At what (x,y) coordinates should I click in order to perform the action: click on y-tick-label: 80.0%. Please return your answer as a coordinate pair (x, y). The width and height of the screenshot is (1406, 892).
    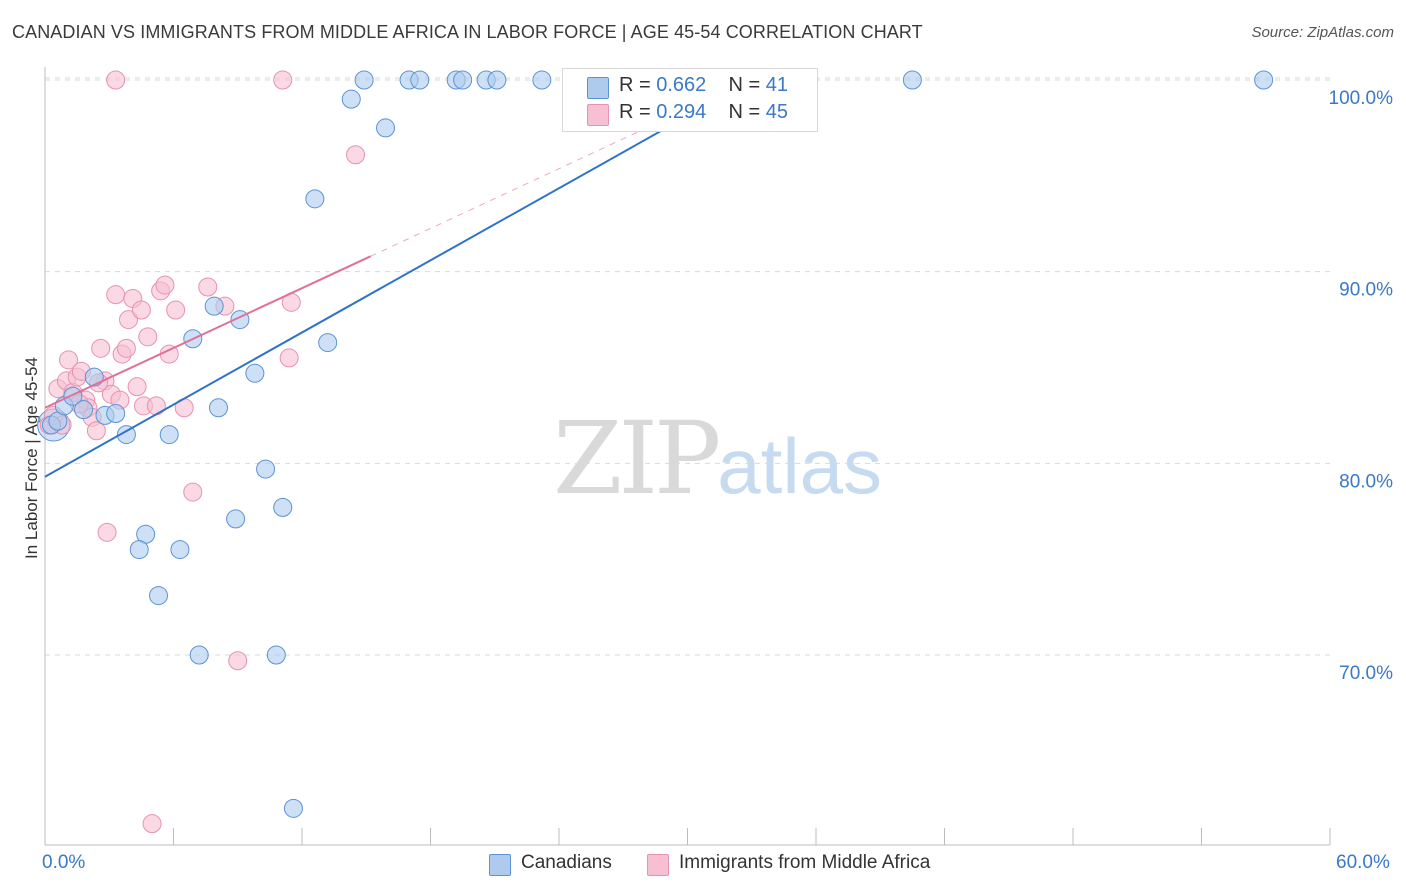
    Looking at the image, I should click on (1366, 481).